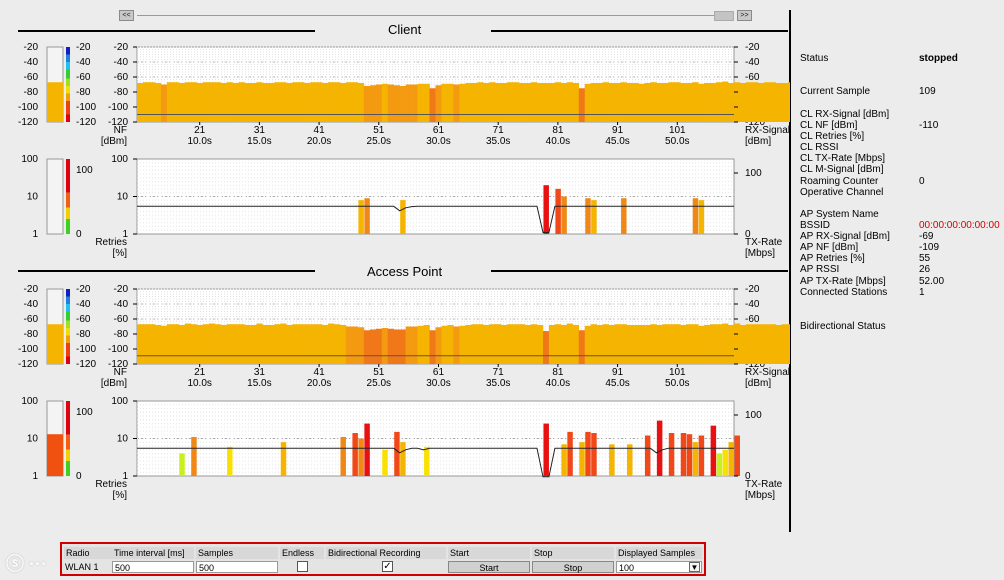 Image resolution: width=1004 pixels, height=580 pixels. I want to click on client-ytick-c: -60, so click(121, 77).